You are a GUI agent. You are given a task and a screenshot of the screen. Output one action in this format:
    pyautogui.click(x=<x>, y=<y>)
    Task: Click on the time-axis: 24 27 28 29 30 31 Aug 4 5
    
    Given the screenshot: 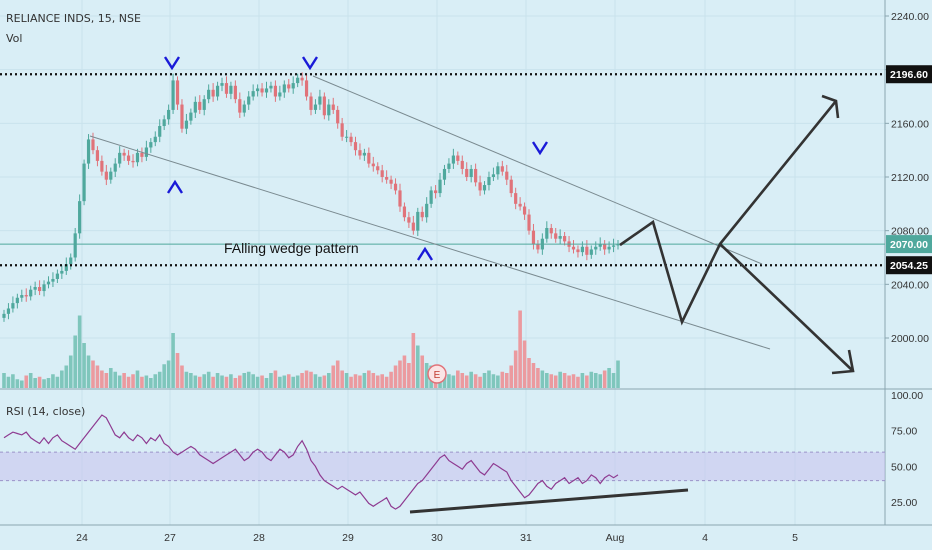 What is the action you would take?
    pyautogui.click(x=437, y=538)
    